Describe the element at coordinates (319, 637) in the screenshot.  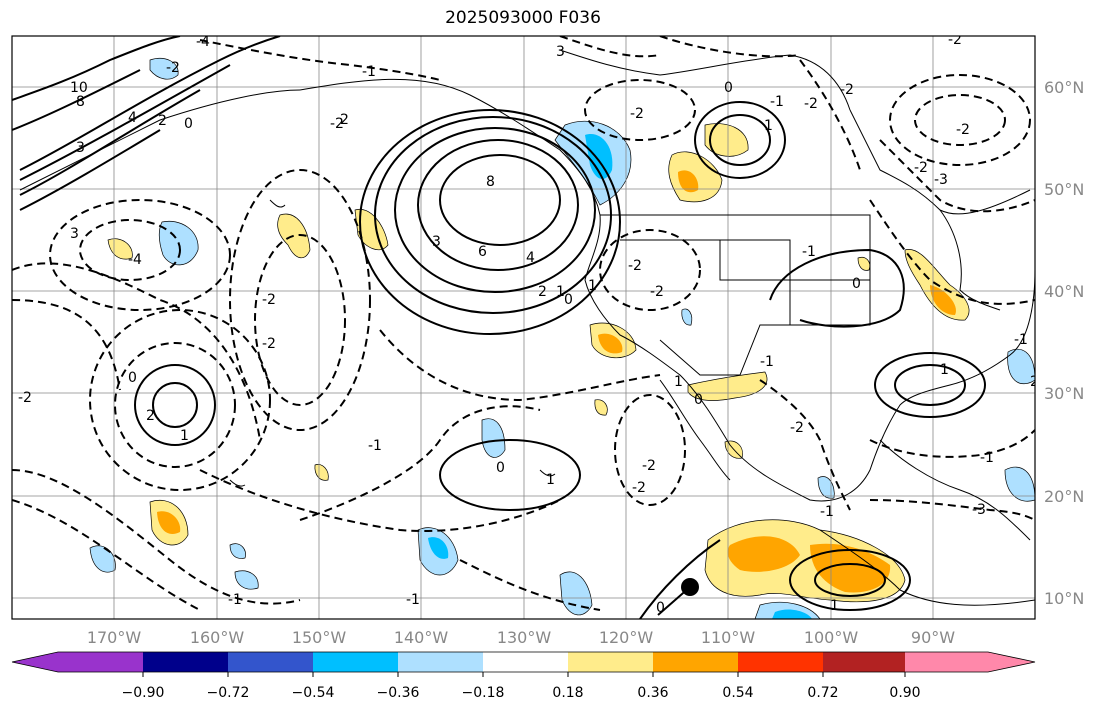
I see `lon-label: 150°W` at that location.